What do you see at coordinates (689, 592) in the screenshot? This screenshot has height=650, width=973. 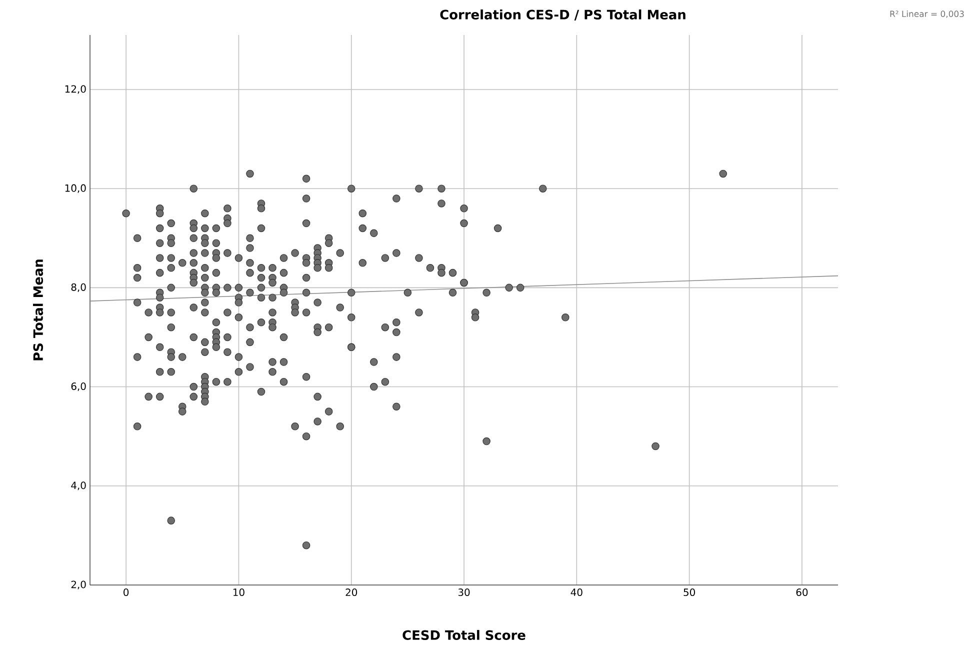 I see `x-tick-label: 50` at bounding box center [689, 592].